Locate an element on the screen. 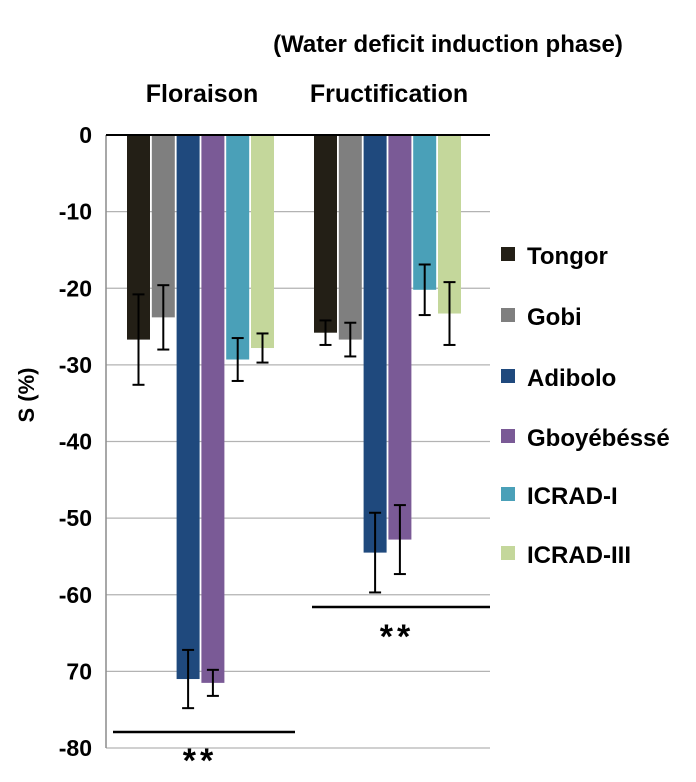  y-tick-label: 0 is located at coordinates (85, 135).